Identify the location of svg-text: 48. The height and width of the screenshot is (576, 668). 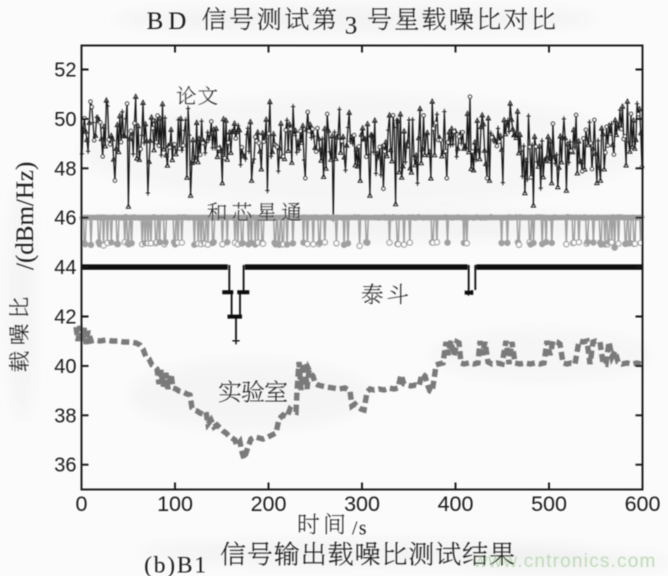
(65, 169).